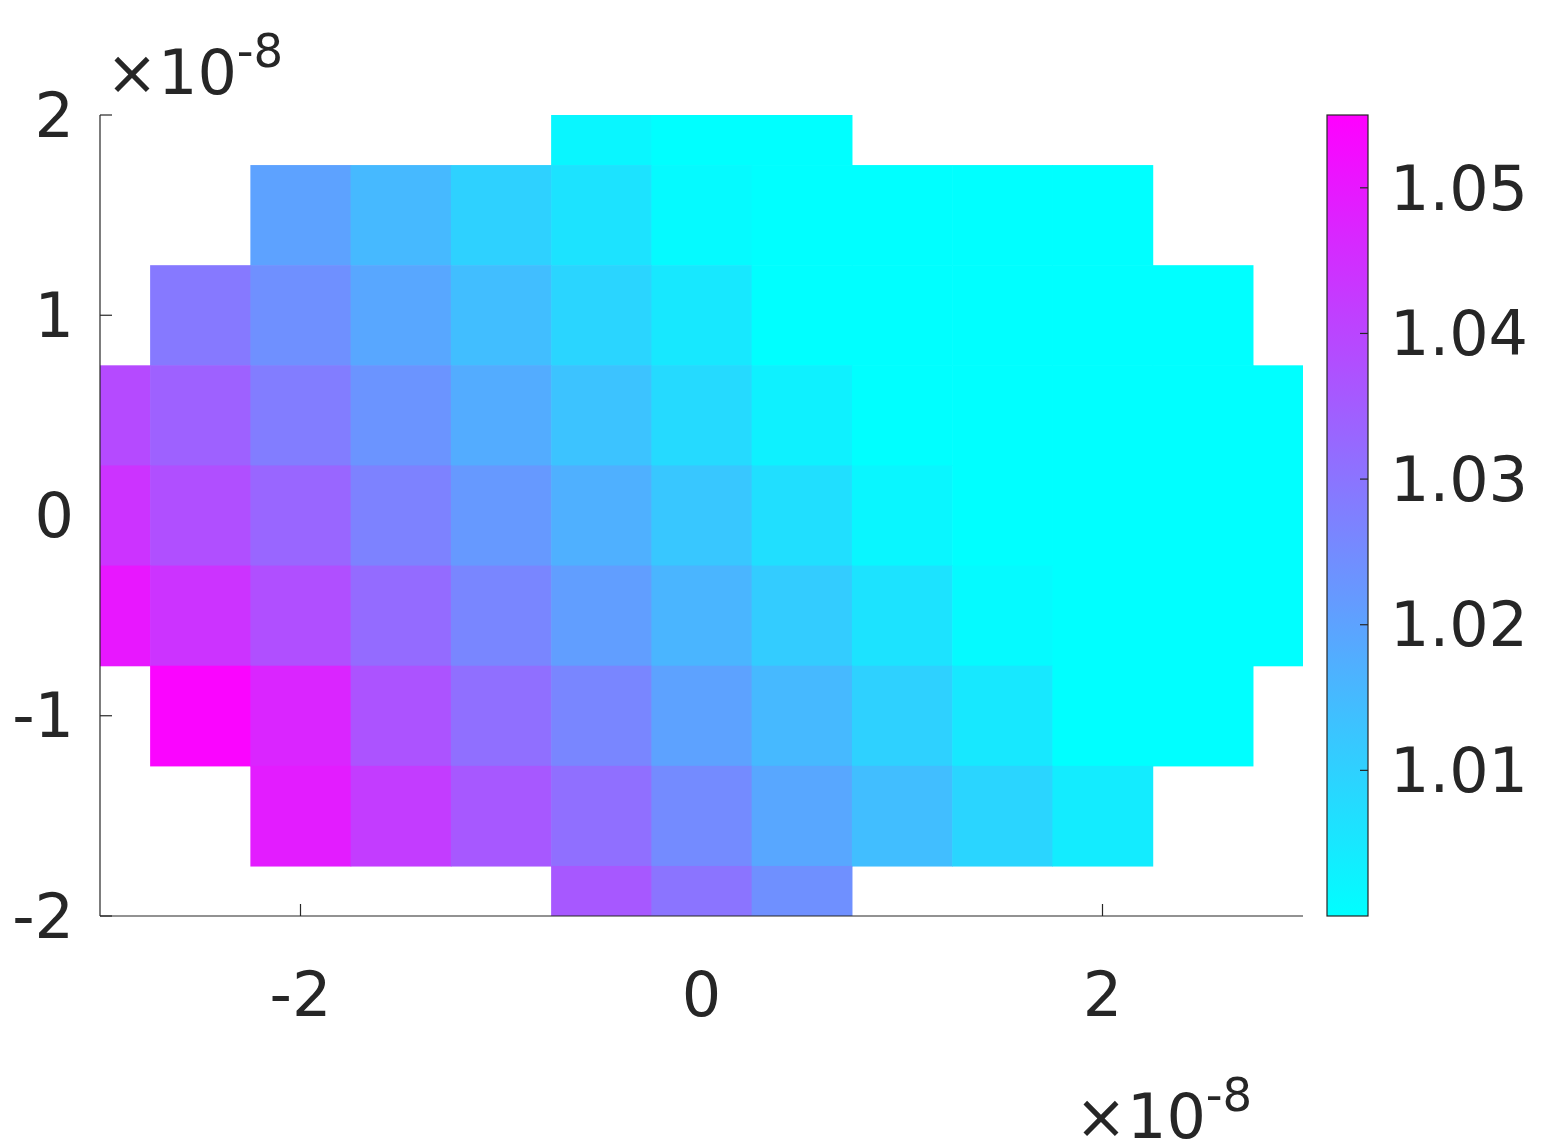  I want to click on x-tick-label: -2, so click(300, 994).